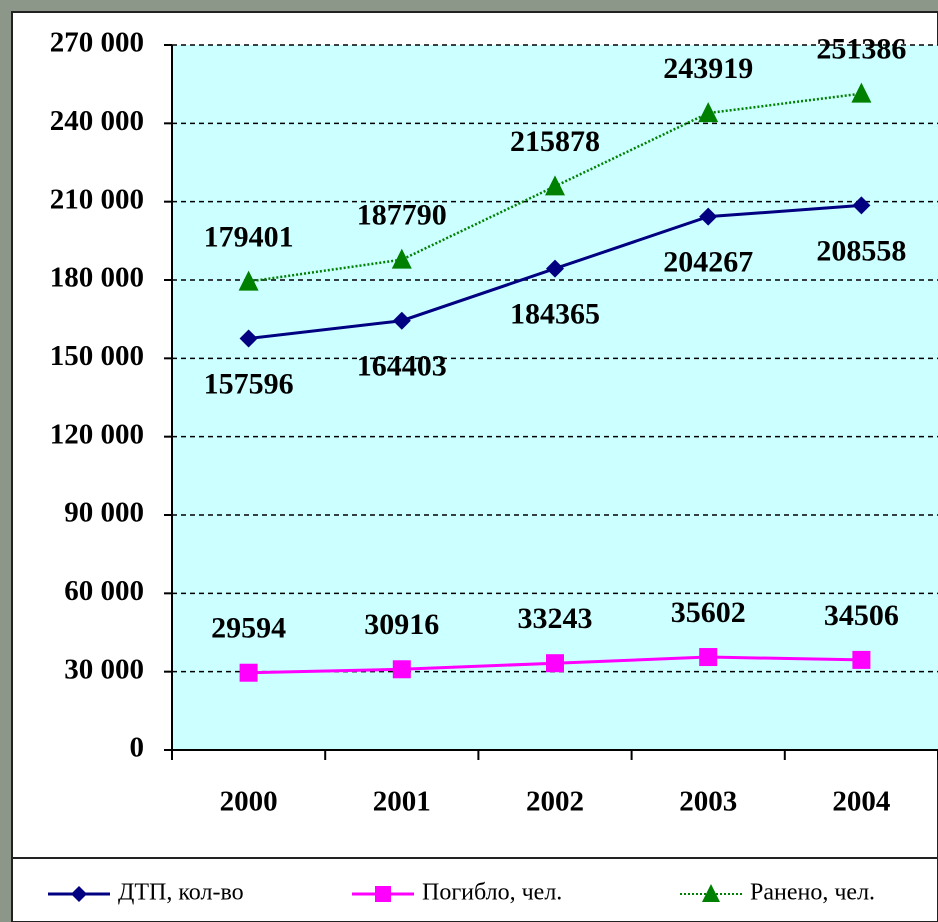 The height and width of the screenshot is (922, 938). Describe the element at coordinates (555, 618) in the screenshot. I see `data-label: 33243` at that location.